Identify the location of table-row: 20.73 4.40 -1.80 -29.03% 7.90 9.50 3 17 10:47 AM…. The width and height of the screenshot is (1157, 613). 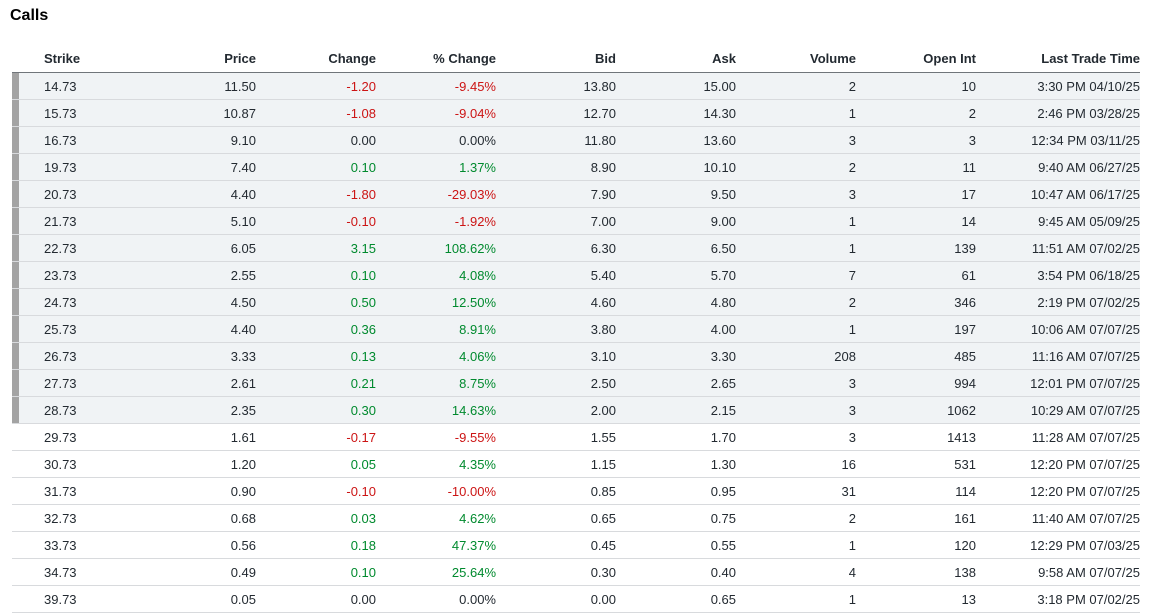
(576, 194).